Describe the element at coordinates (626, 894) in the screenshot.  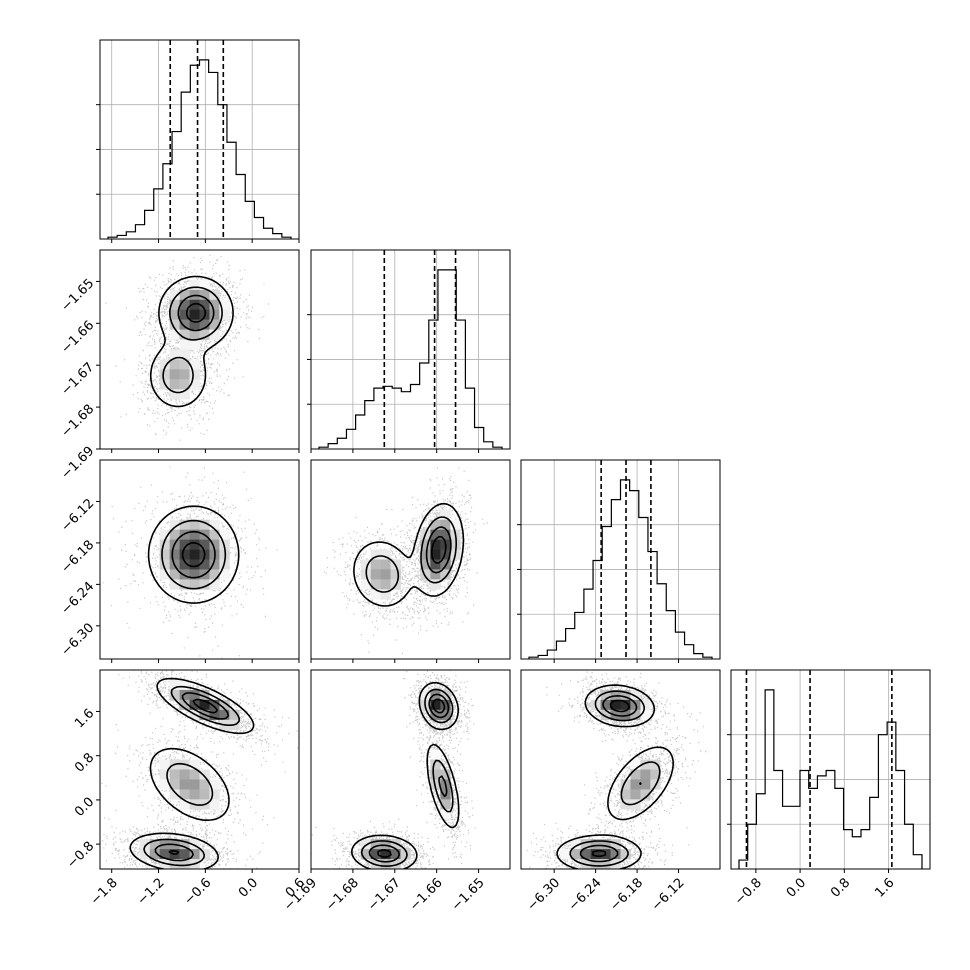
I see `x-tick-label: −6.18` at that location.